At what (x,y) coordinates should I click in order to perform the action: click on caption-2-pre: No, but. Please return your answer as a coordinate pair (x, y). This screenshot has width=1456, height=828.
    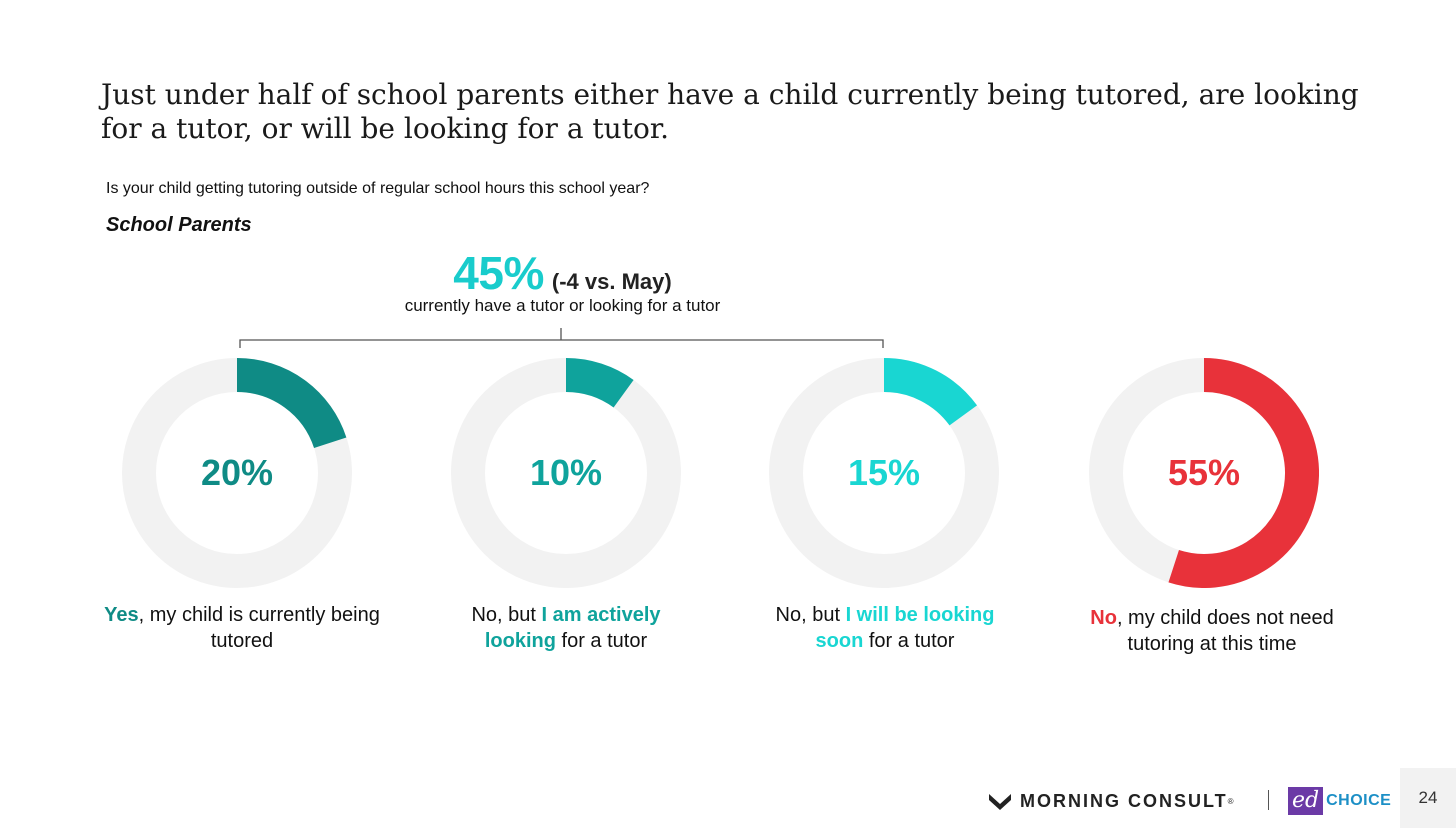
    Looking at the image, I should click on (506, 615).